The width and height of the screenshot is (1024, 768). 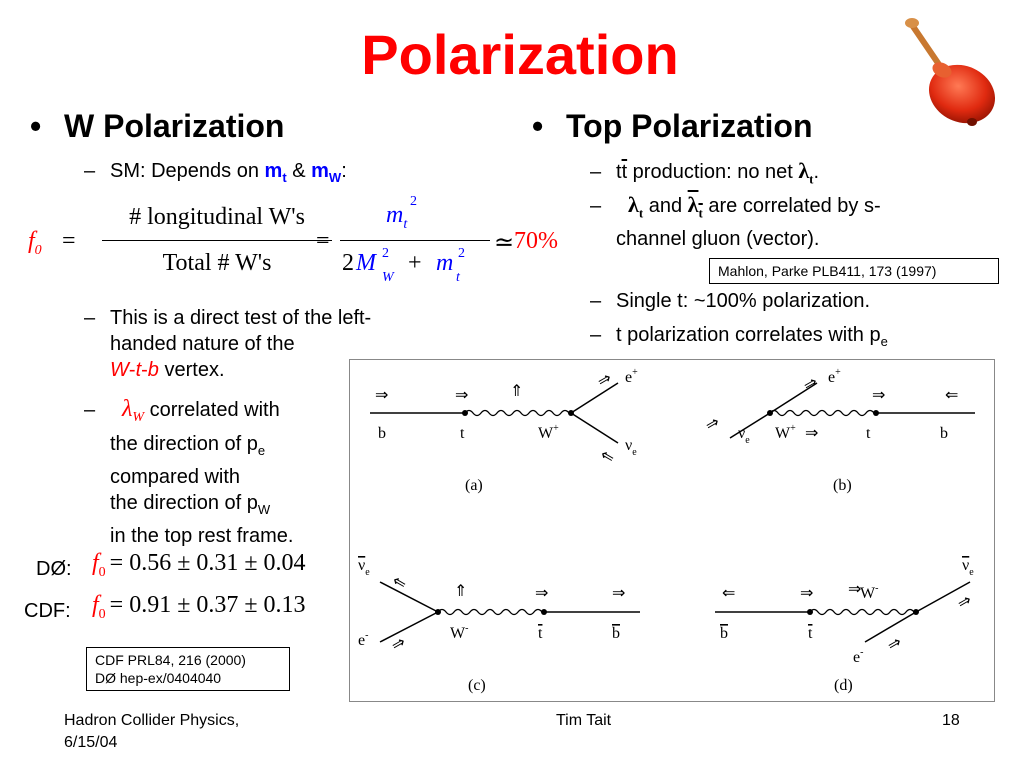 I want to click on eq-f0-sub: 0, so click(x=38, y=250).